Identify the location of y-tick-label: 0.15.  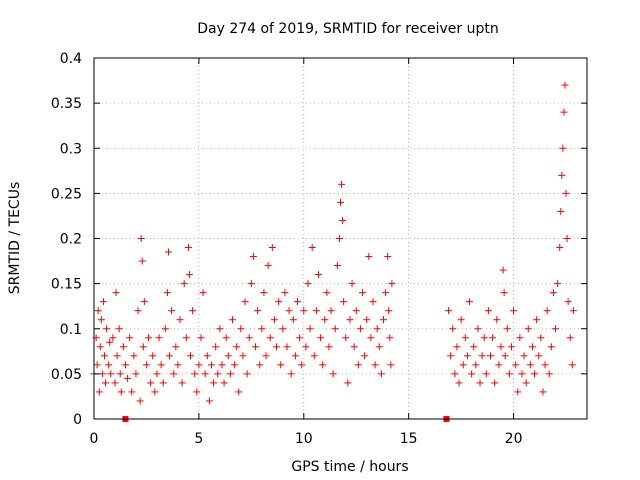
(66, 285).